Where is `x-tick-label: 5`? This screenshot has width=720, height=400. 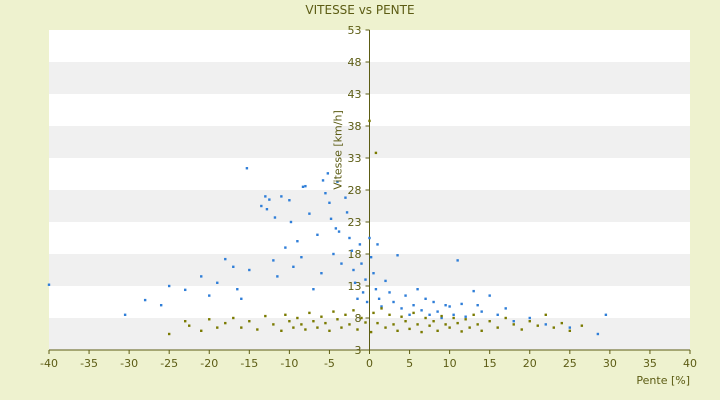 x-tick-label: 5 is located at coordinates (409, 363).